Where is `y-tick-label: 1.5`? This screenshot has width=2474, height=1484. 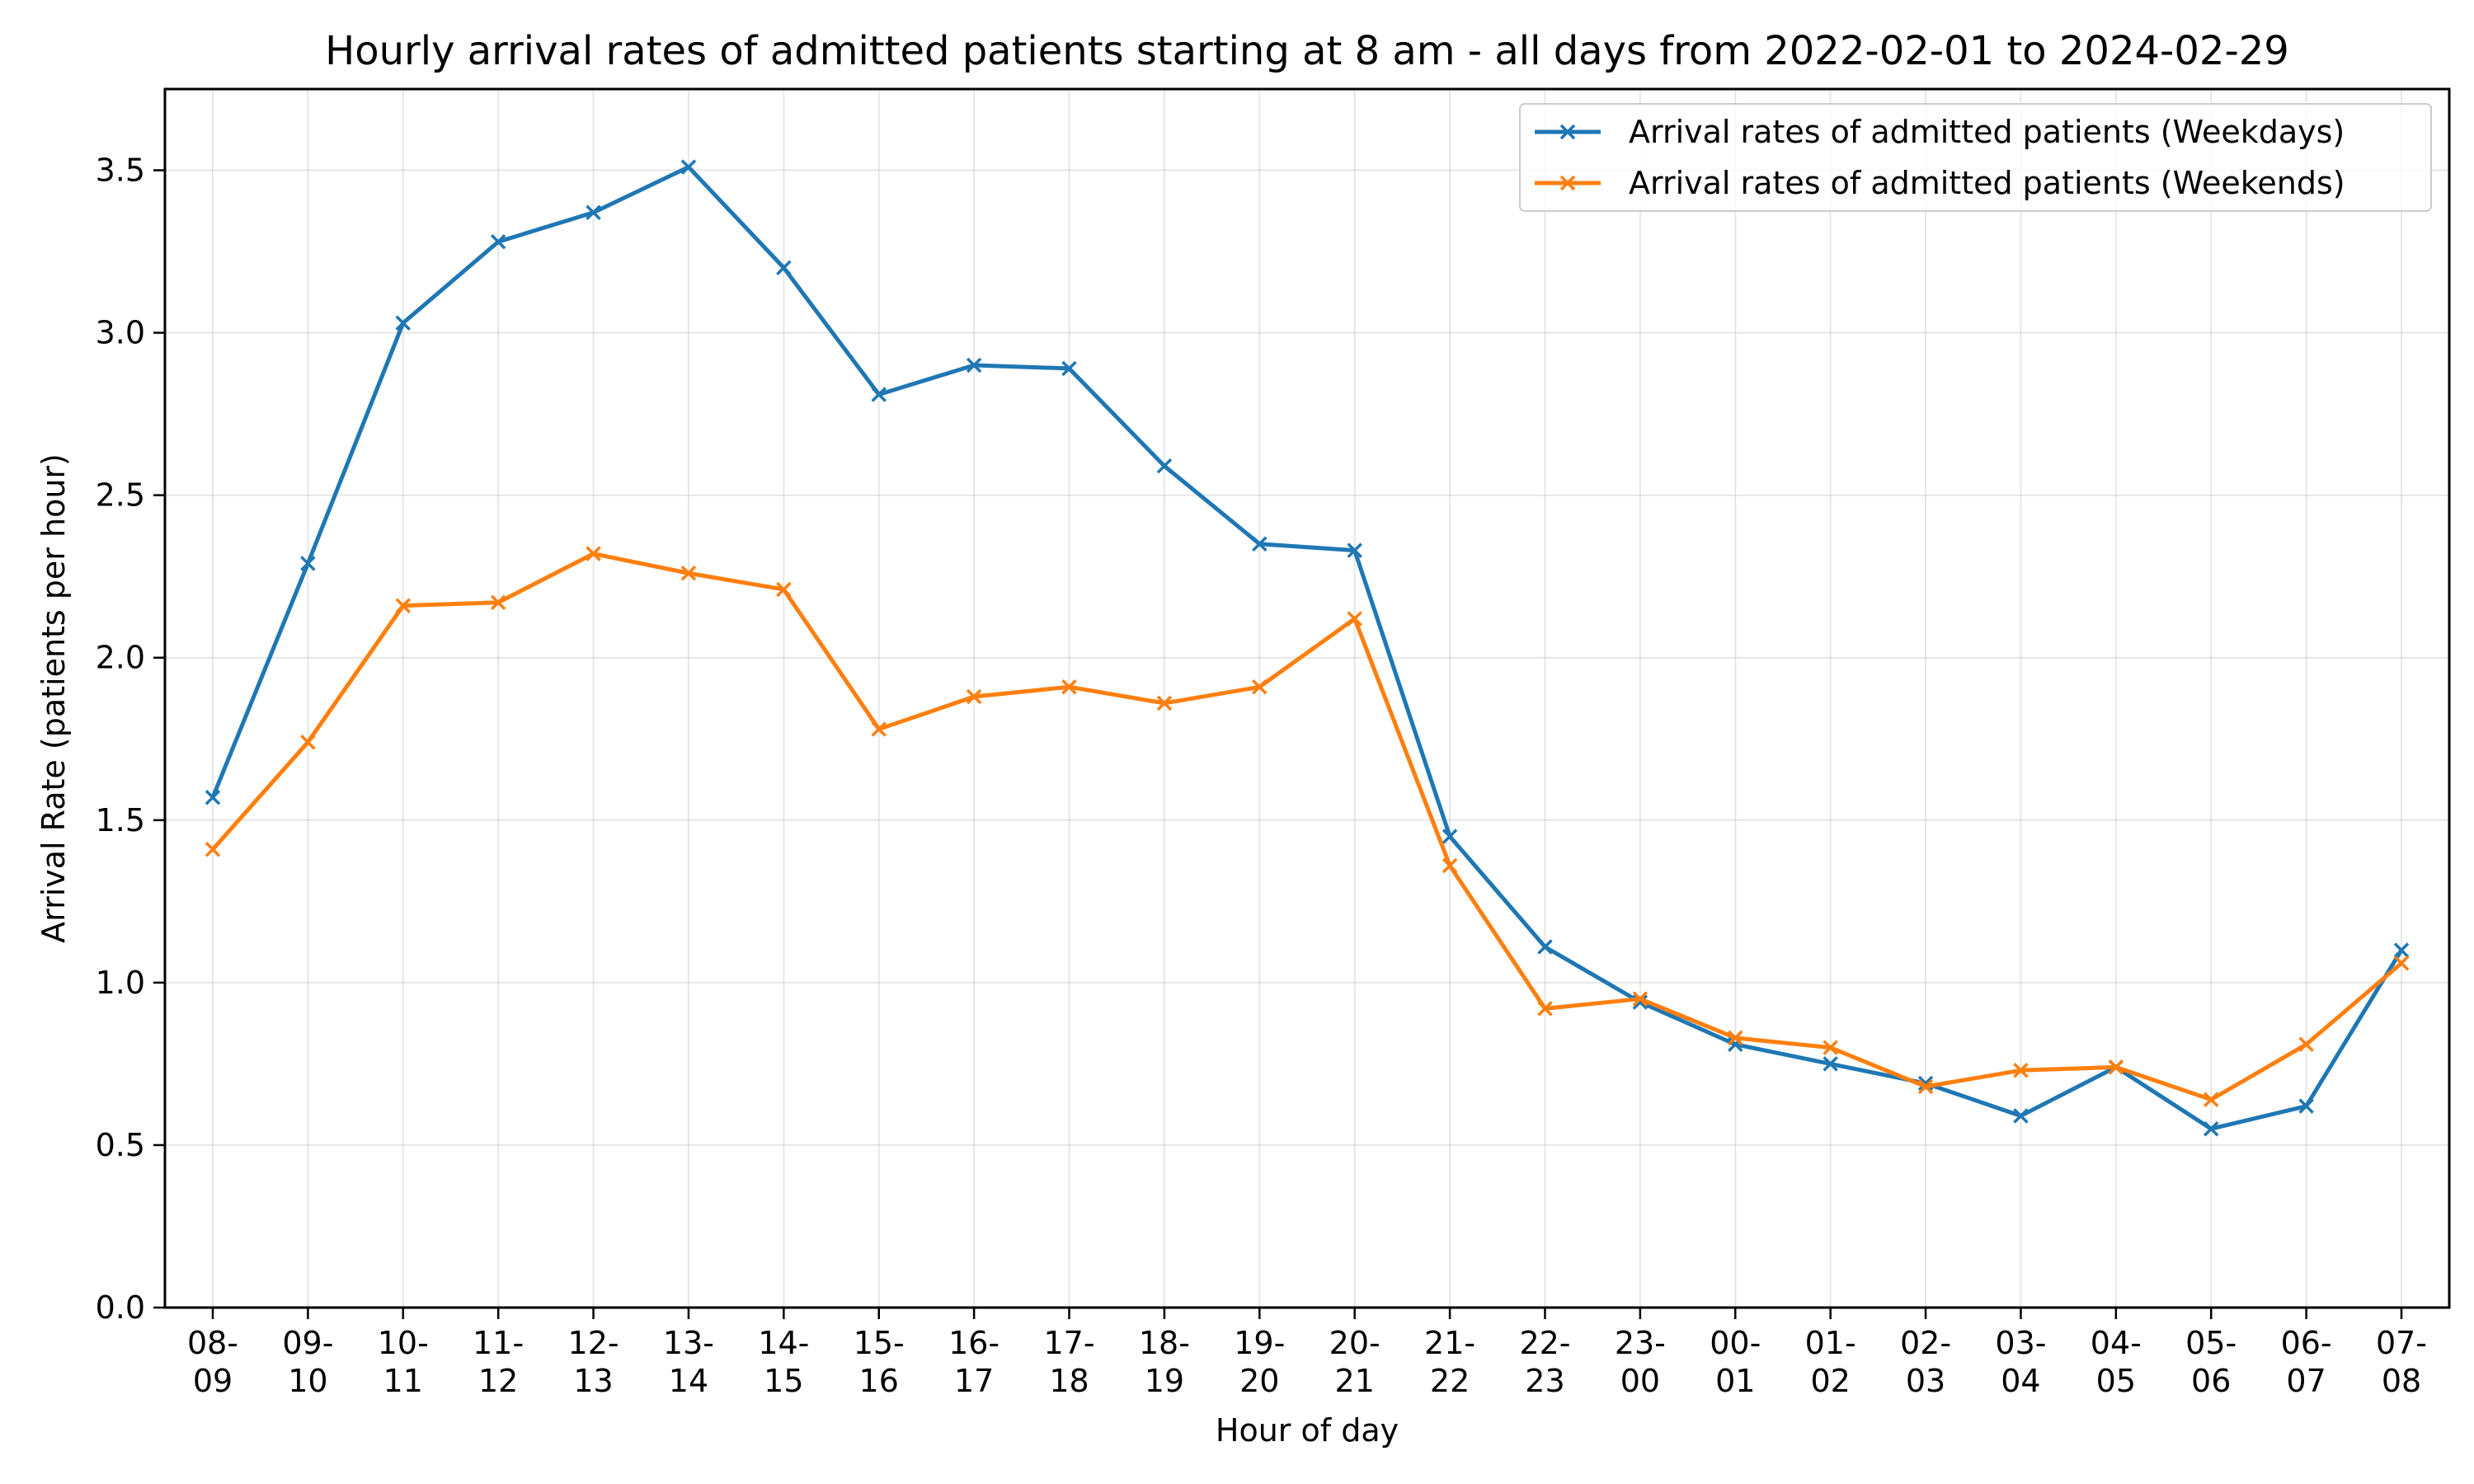 y-tick-label: 1.5 is located at coordinates (120, 820).